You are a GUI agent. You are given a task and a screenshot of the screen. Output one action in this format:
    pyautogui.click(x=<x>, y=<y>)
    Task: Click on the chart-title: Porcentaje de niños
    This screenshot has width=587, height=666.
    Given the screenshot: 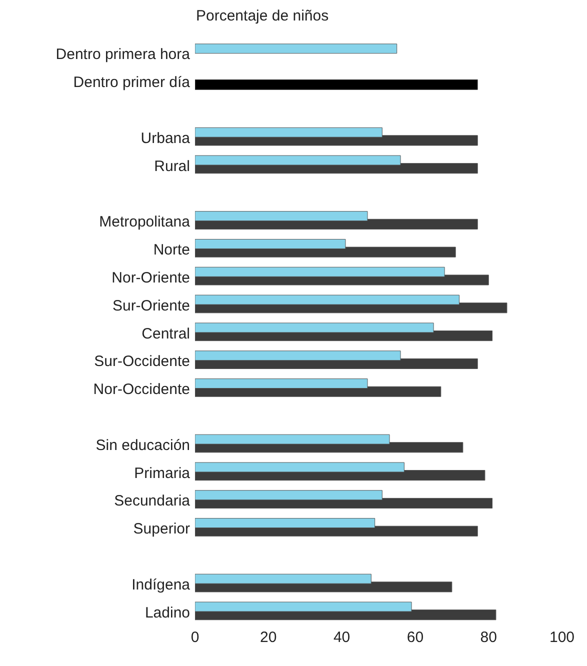 What is the action you would take?
    pyautogui.click(x=262, y=15)
    